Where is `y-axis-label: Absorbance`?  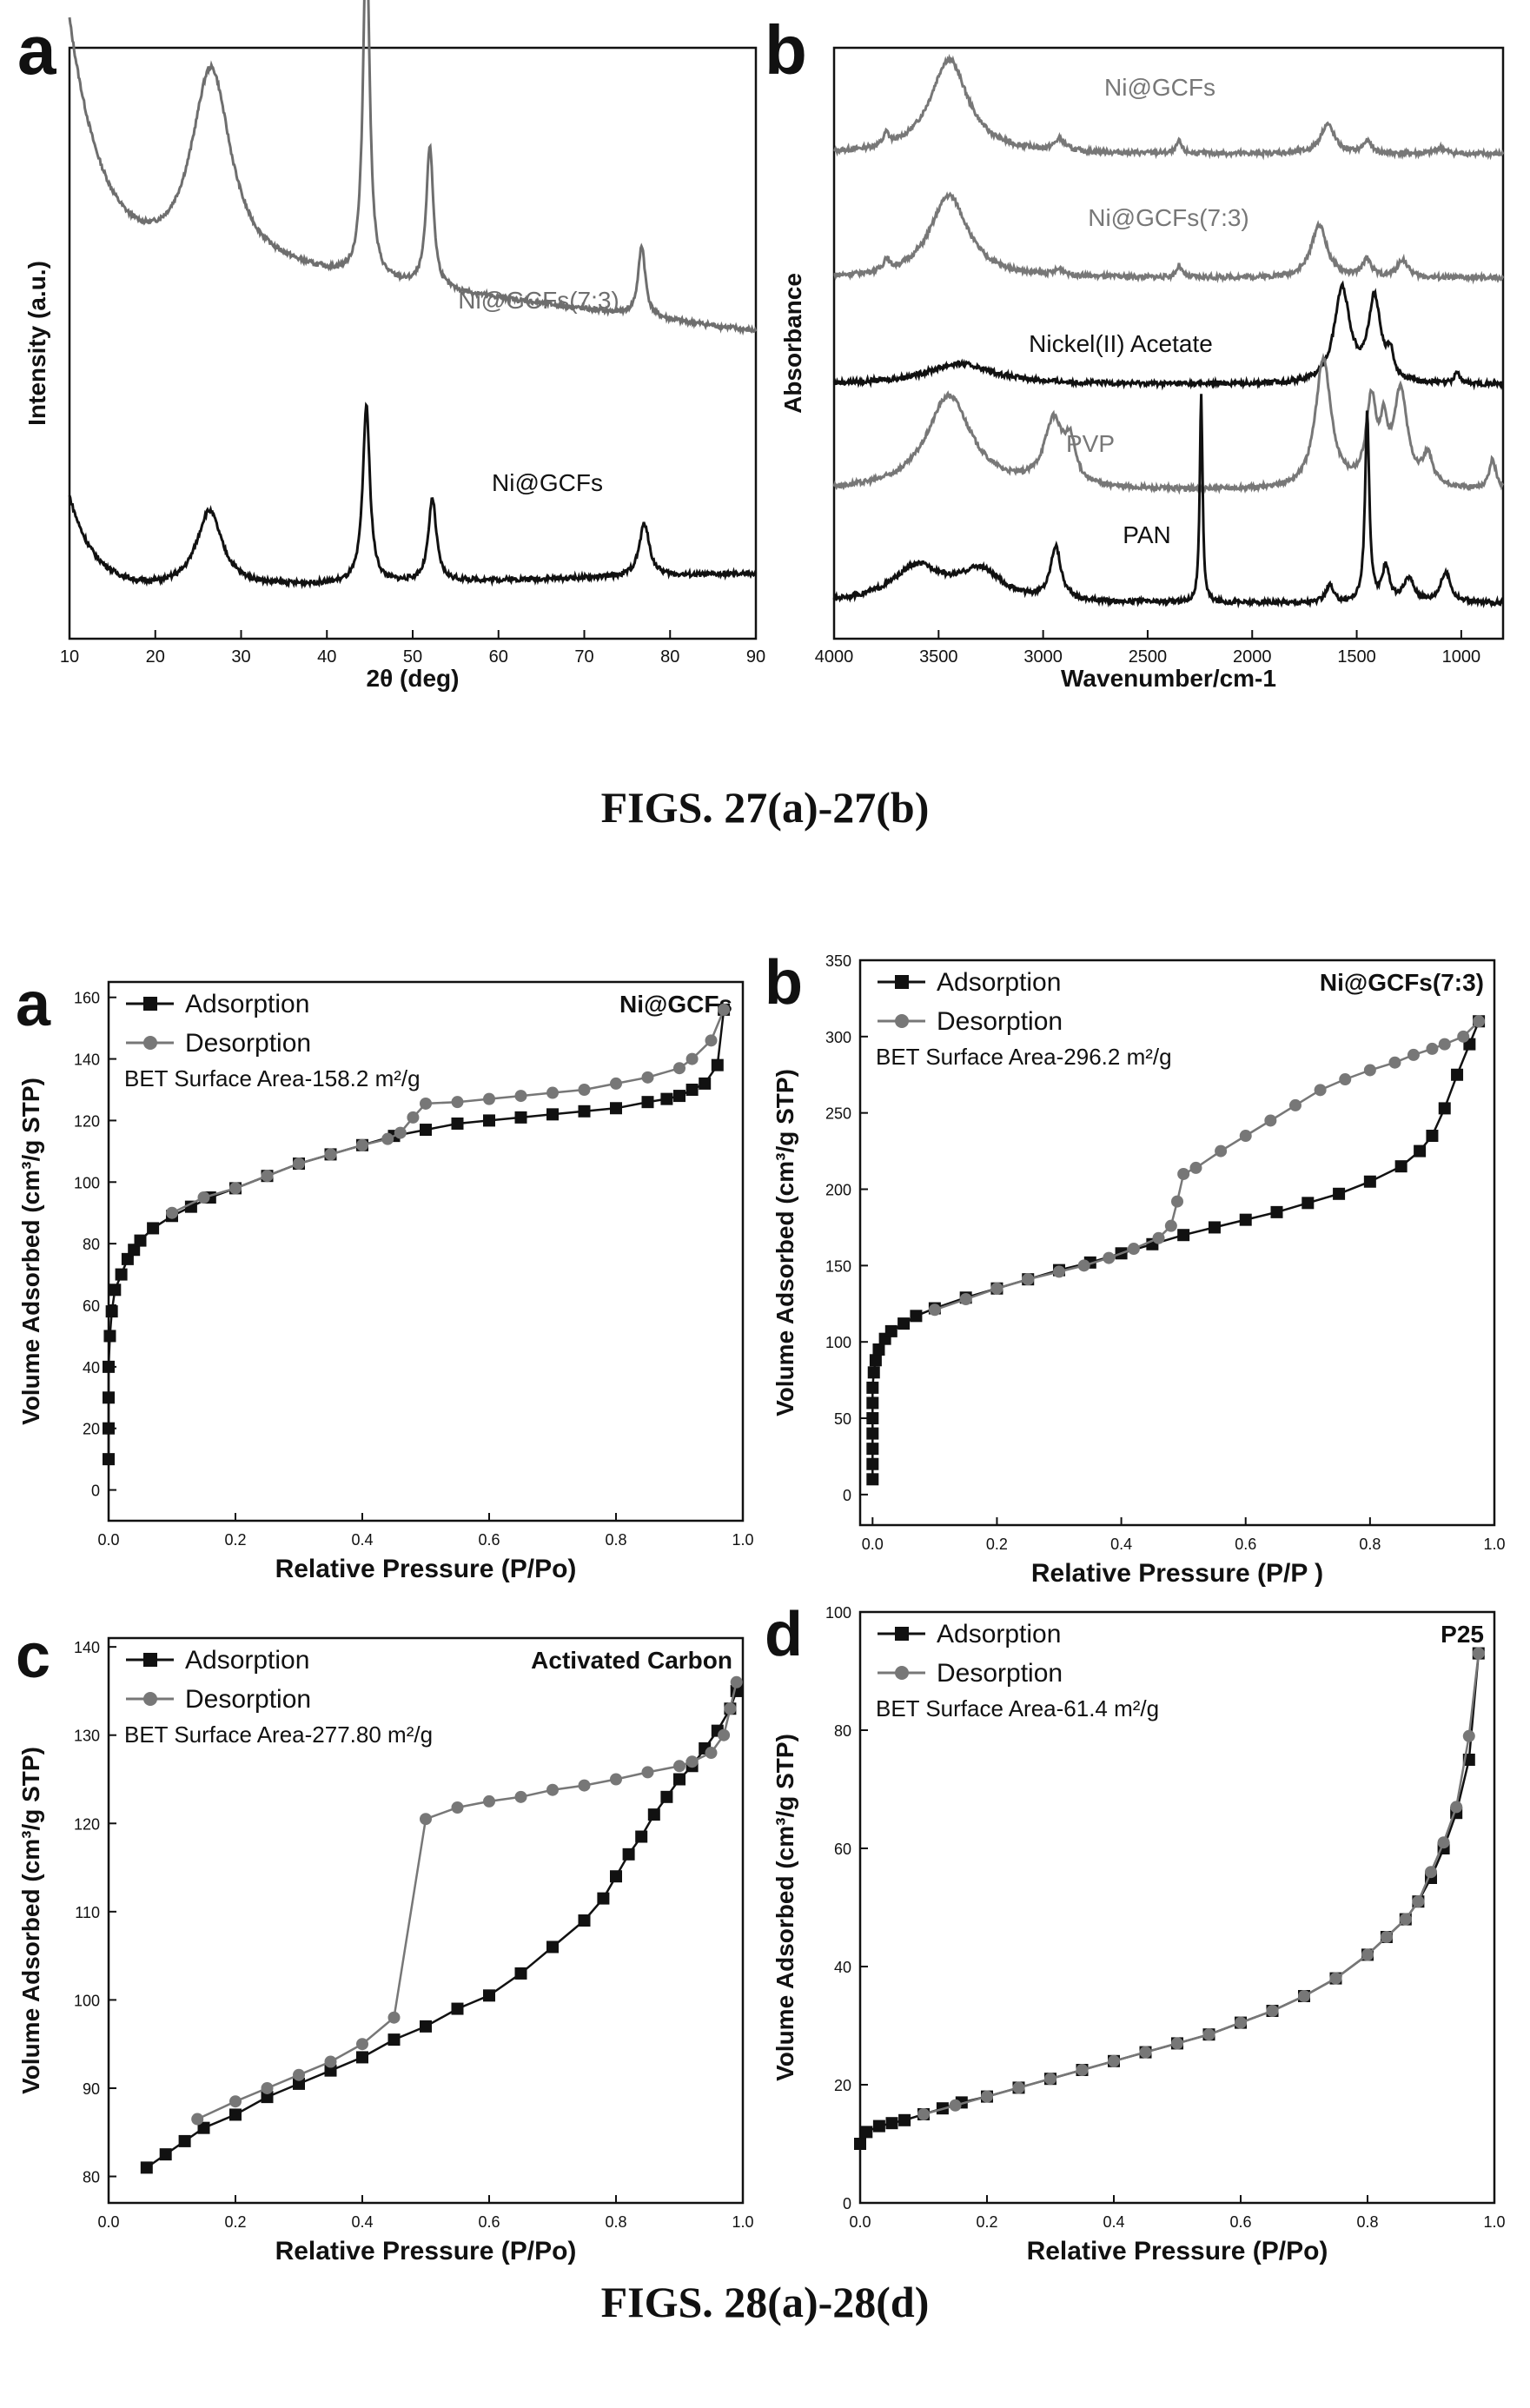
y-axis-label: Absorbance is located at coordinates (792, 343).